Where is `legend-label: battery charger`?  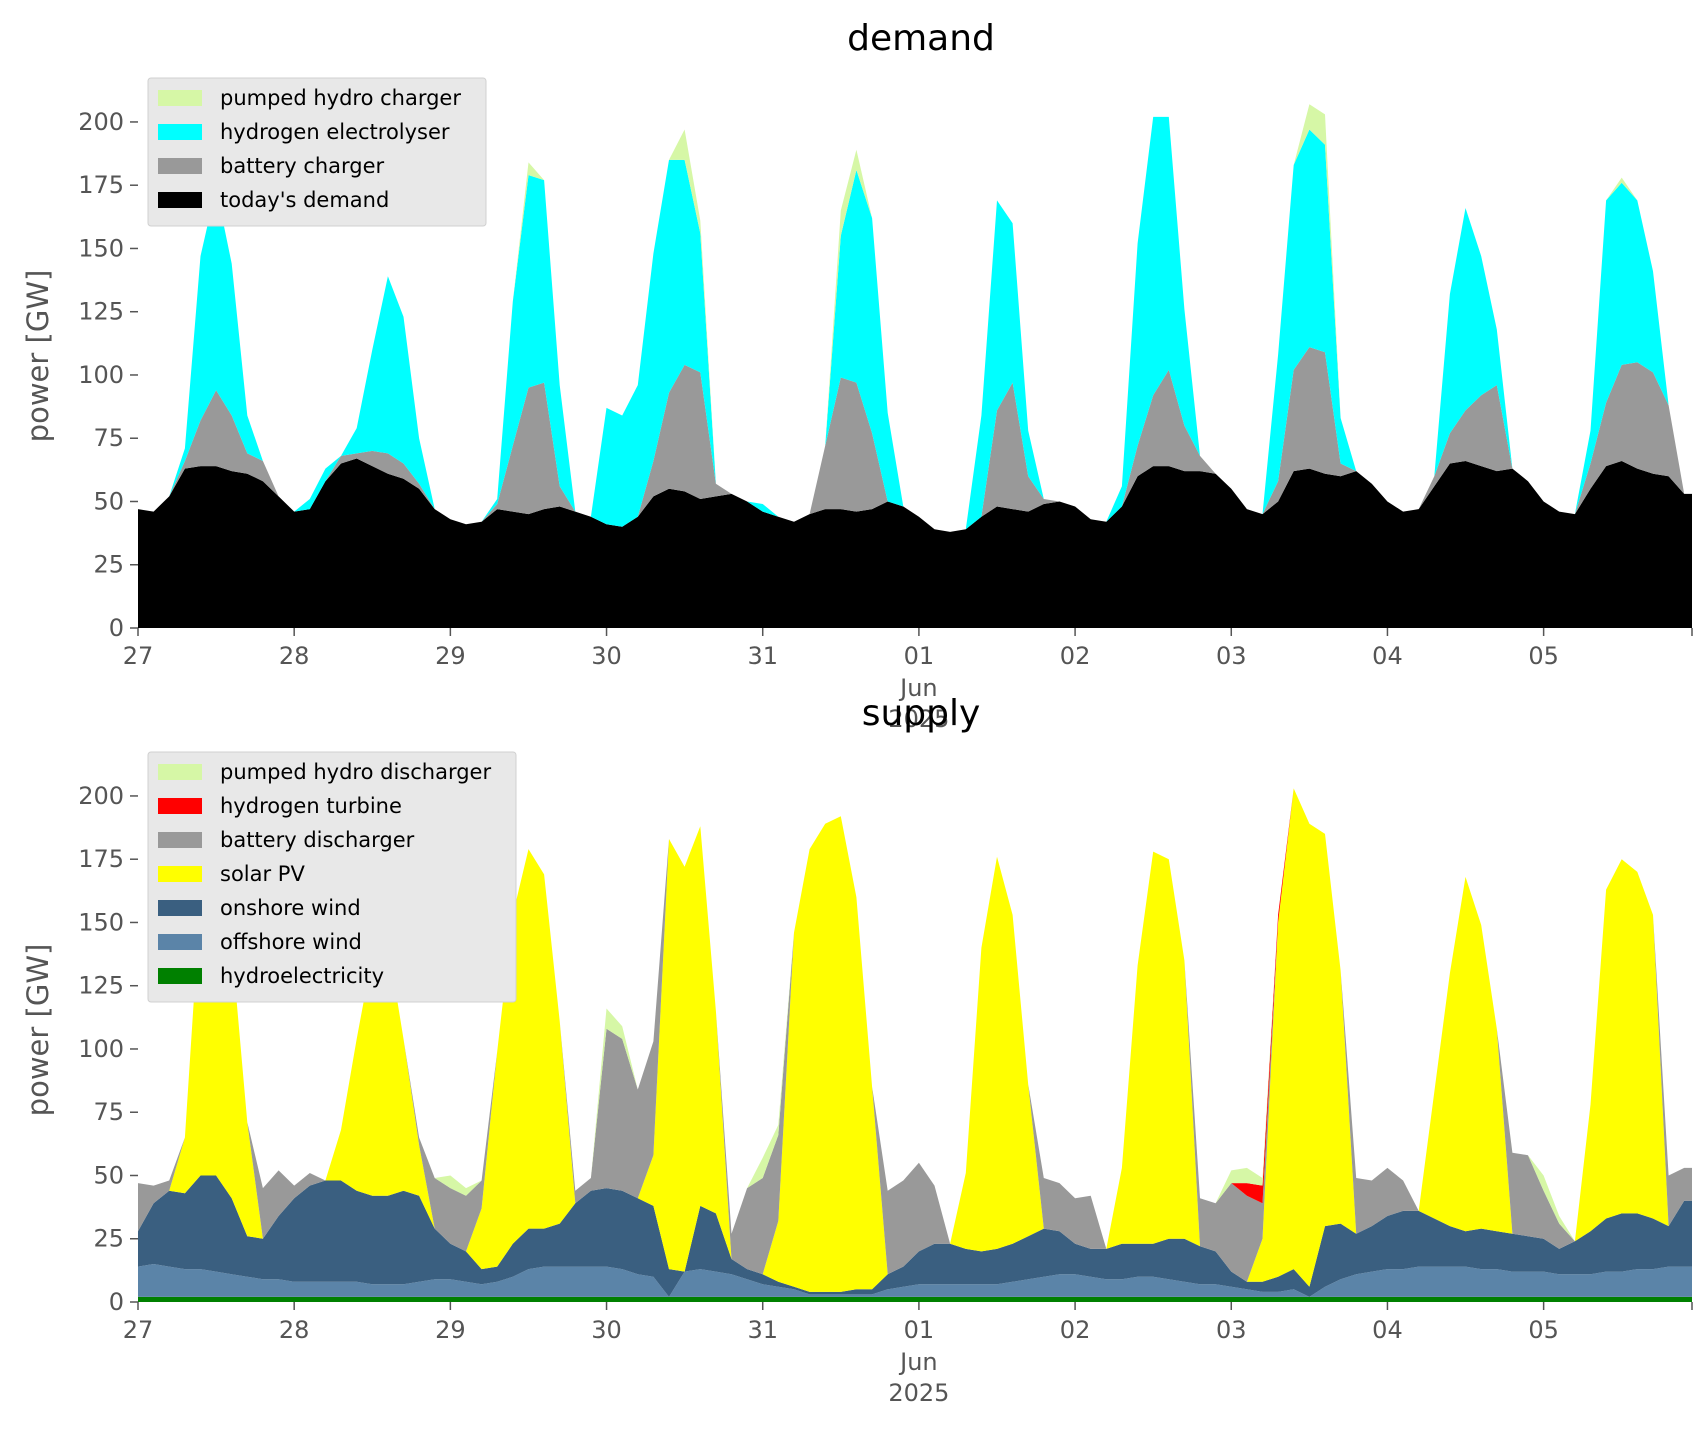 legend-label: battery charger is located at coordinates (302, 166).